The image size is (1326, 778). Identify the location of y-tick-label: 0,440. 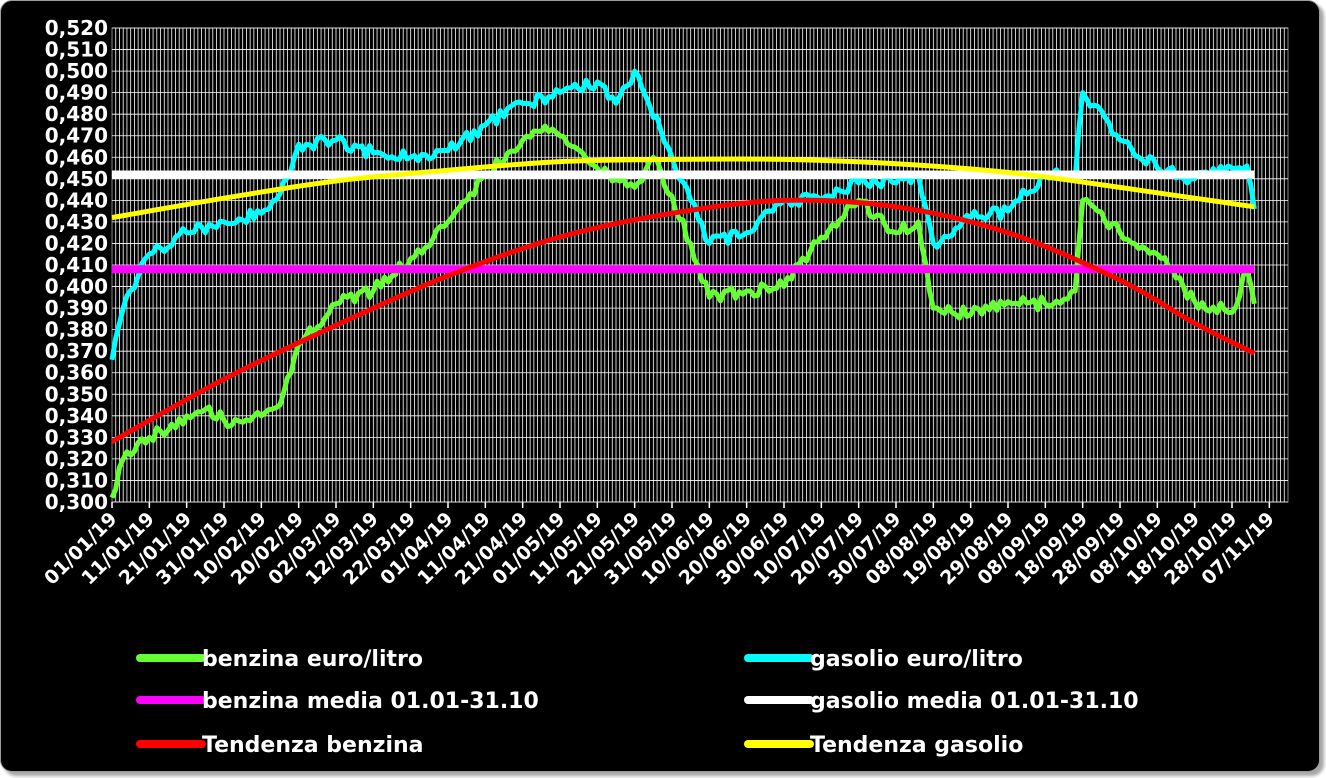
(76, 200).